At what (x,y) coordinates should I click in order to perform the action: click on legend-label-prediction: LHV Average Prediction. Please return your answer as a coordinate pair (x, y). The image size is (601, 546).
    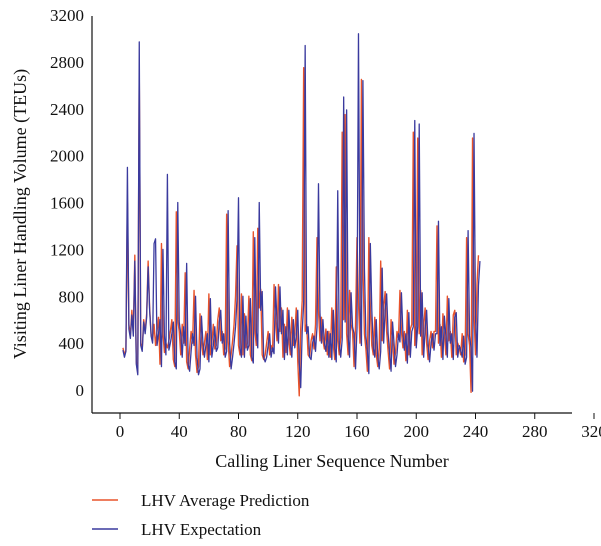
    Looking at the image, I should click on (225, 500).